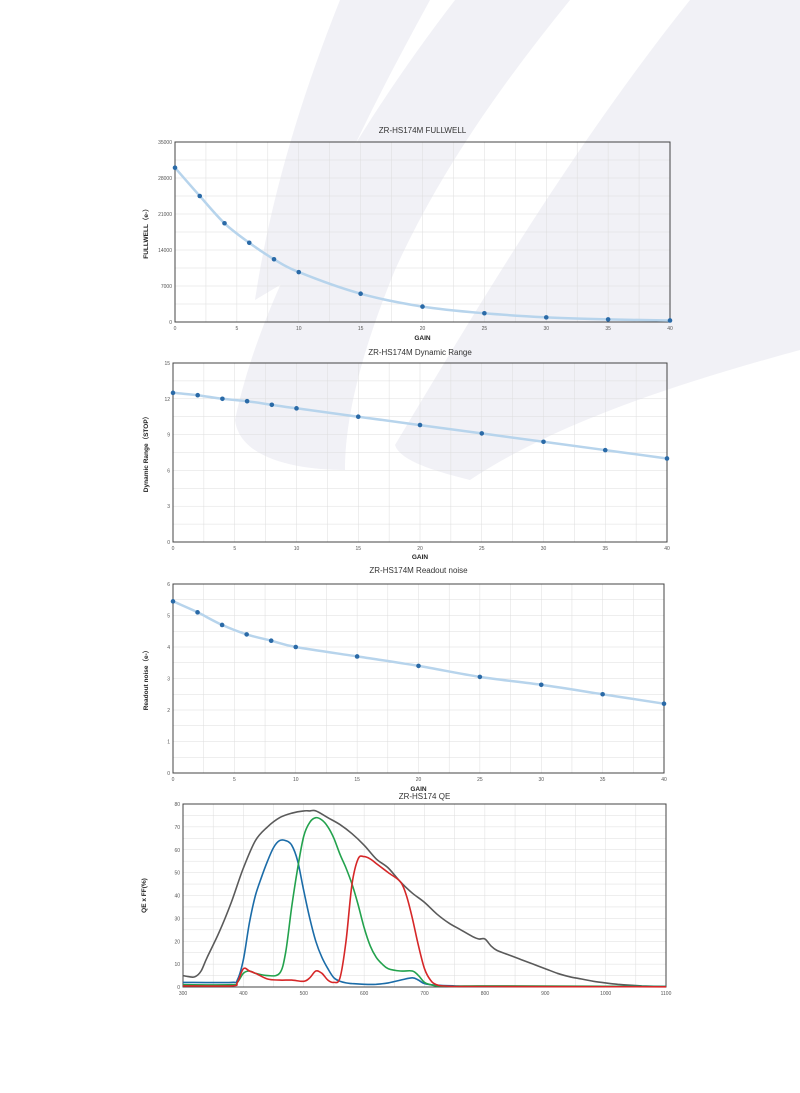 This screenshot has width=800, height=1093. I want to click on x-tick-label: 900, so click(545, 994).